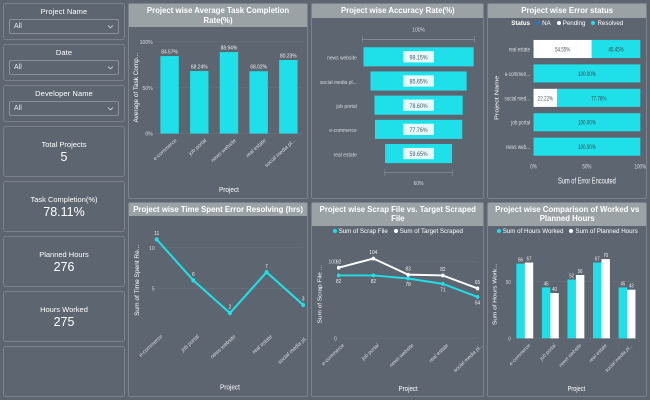 The height and width of the screenshot is (400, 650). Describe the element at coordinates (555, 289) in the screenshot. I see `bar-value-label: 40` at that location.